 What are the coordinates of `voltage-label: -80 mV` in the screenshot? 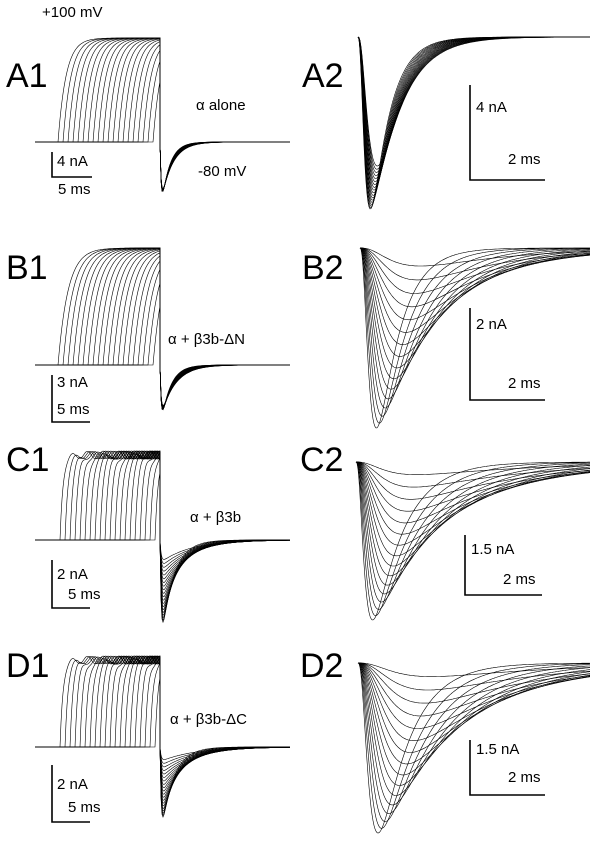 It's located at (222, 171).